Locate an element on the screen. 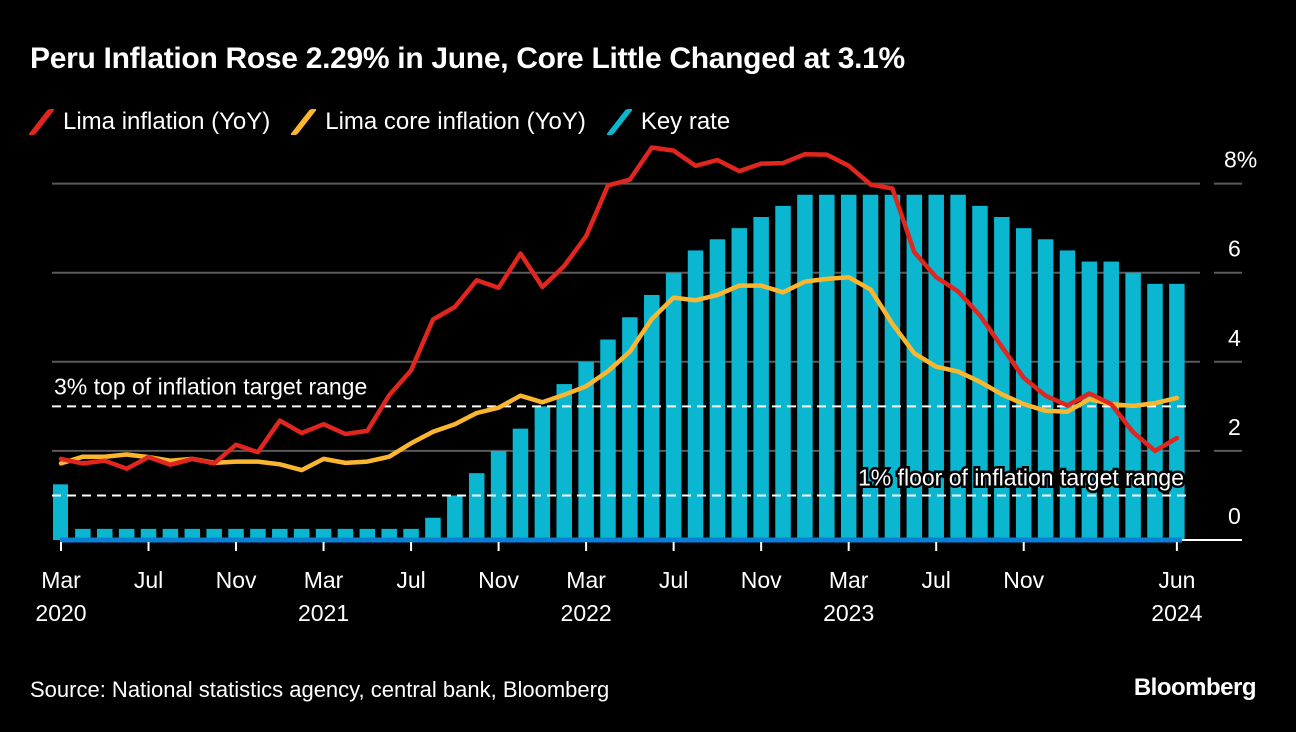 This screenshot has height=732, width=1296. legend-item-core-inflation: Lima core inflation (YoY) is located at coordinates (438, 122).